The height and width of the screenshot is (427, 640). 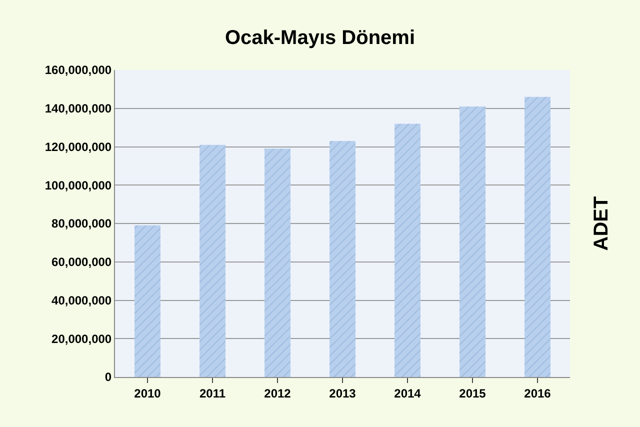 What do you see at coordinates (78, 185) in the screenshot?
I see `y-tick-label: 100,000,000` at bounding box center [78, 185].